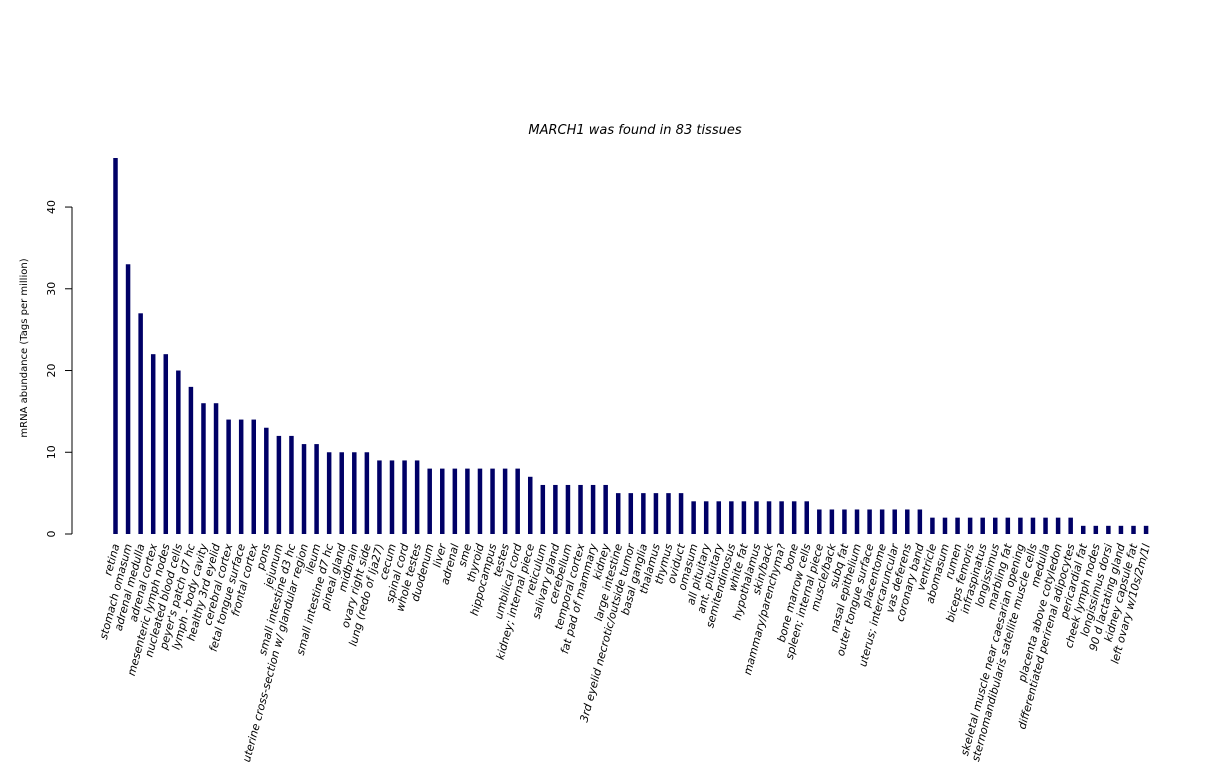 This screenshot has width=1224, height=768. What do you see at coordinates (51, 371) in the screenshot?
I see `y-tick-label: 20` at bounding box center [51, 371].